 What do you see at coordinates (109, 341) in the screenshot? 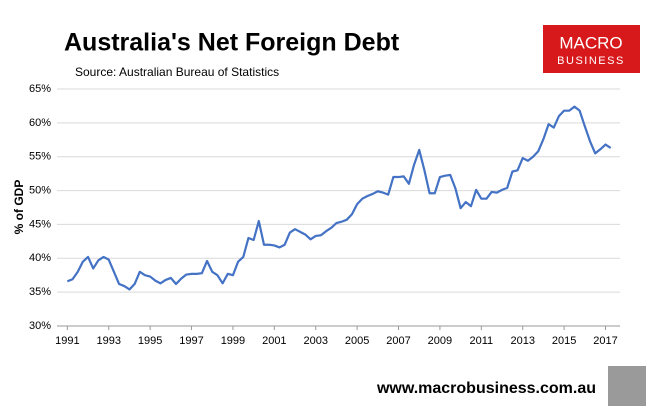
I see `x-tick-label: 1993` at bounding box center [109, 341].